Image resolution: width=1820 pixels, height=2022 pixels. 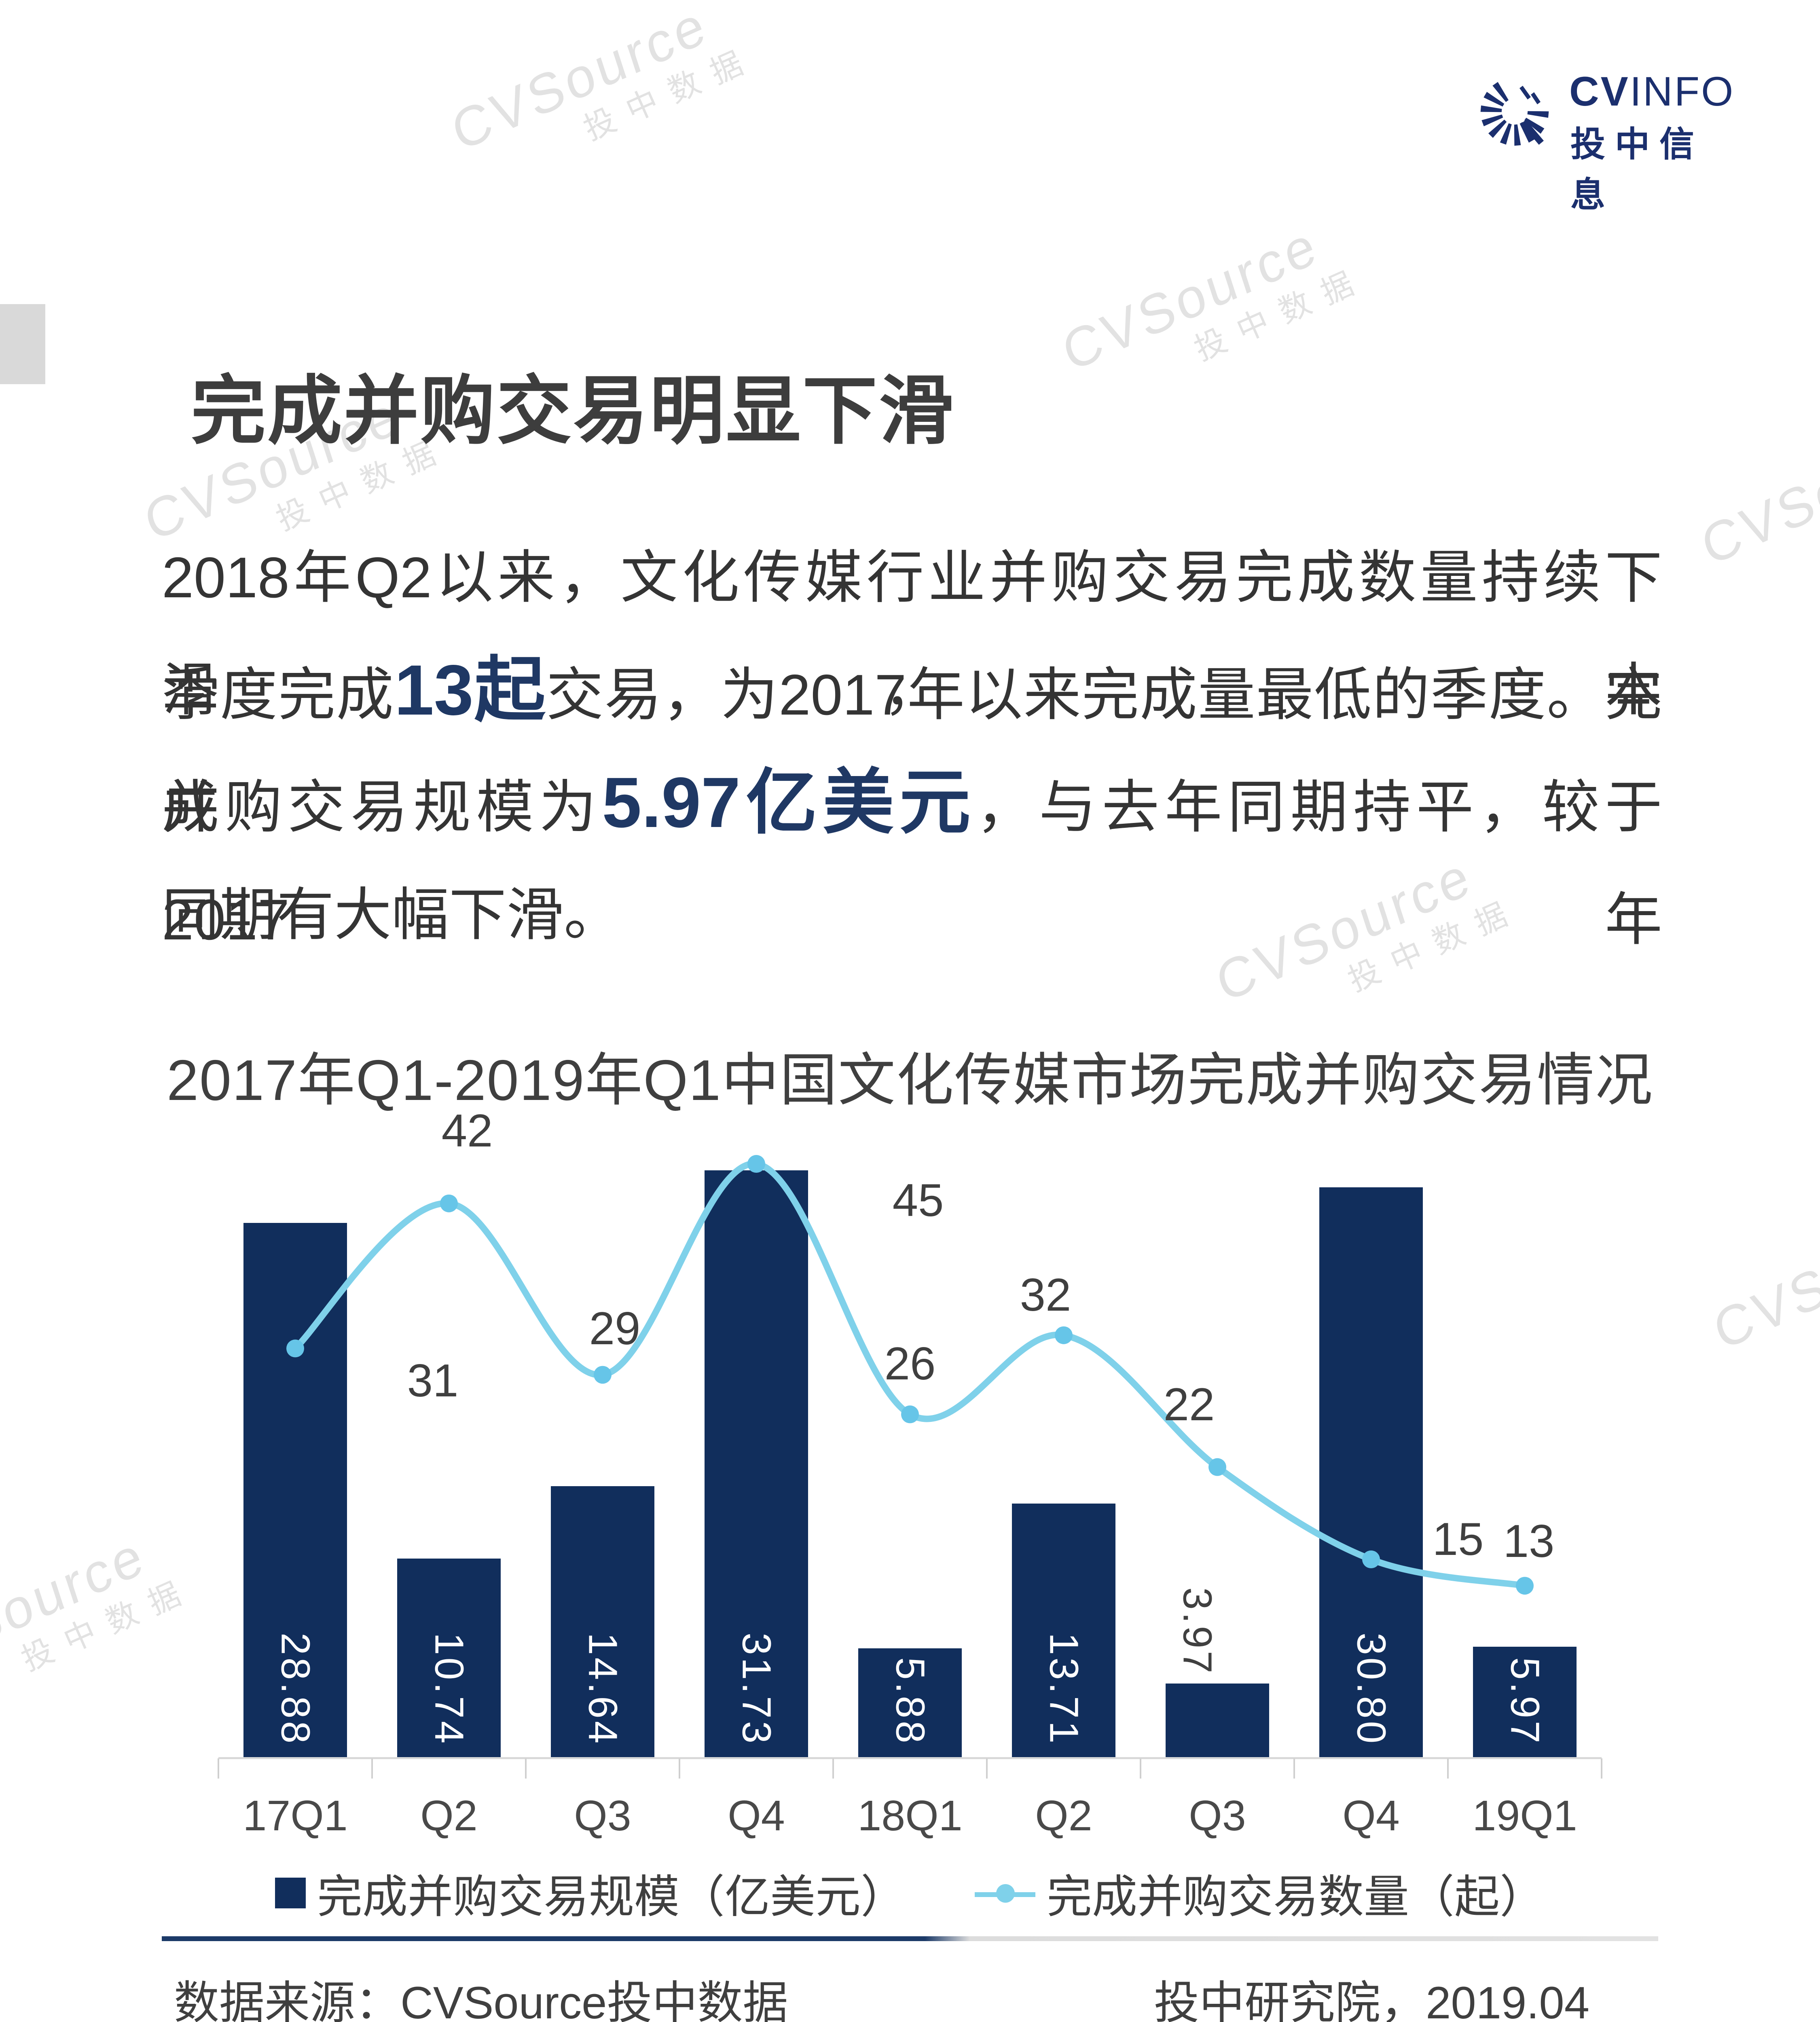 I want to click on bar-value-label: 13.71, so click(x=1064, y=1689).